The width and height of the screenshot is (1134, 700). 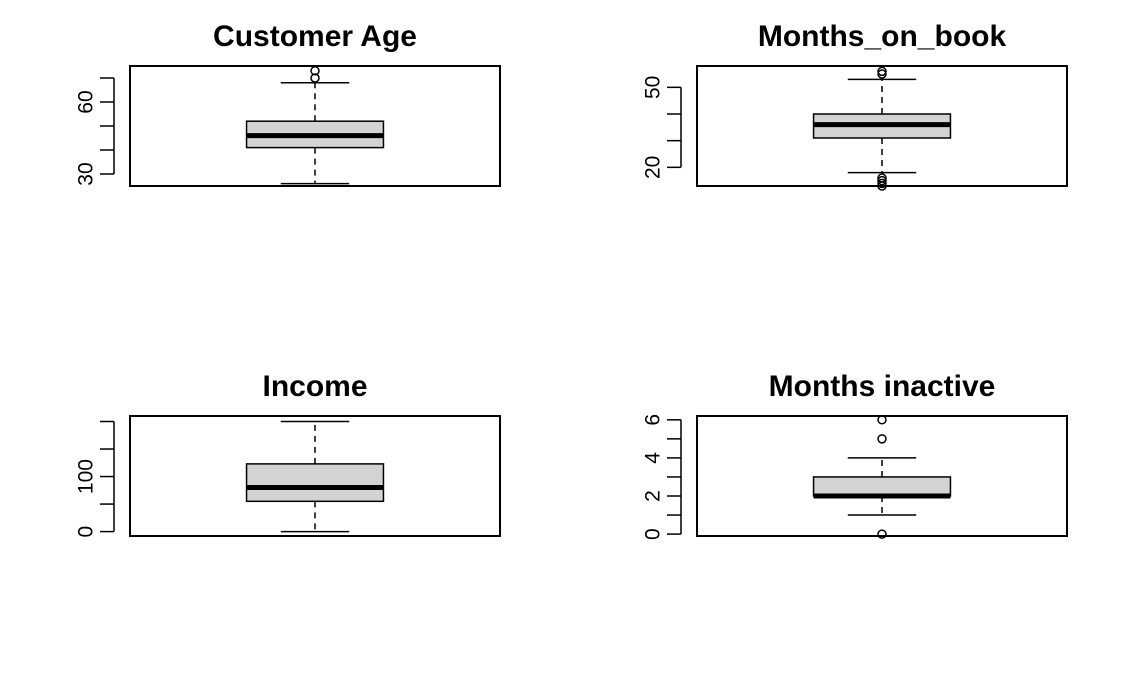 I want to click on y-tick-label: 6, so click(x=653, y=420).